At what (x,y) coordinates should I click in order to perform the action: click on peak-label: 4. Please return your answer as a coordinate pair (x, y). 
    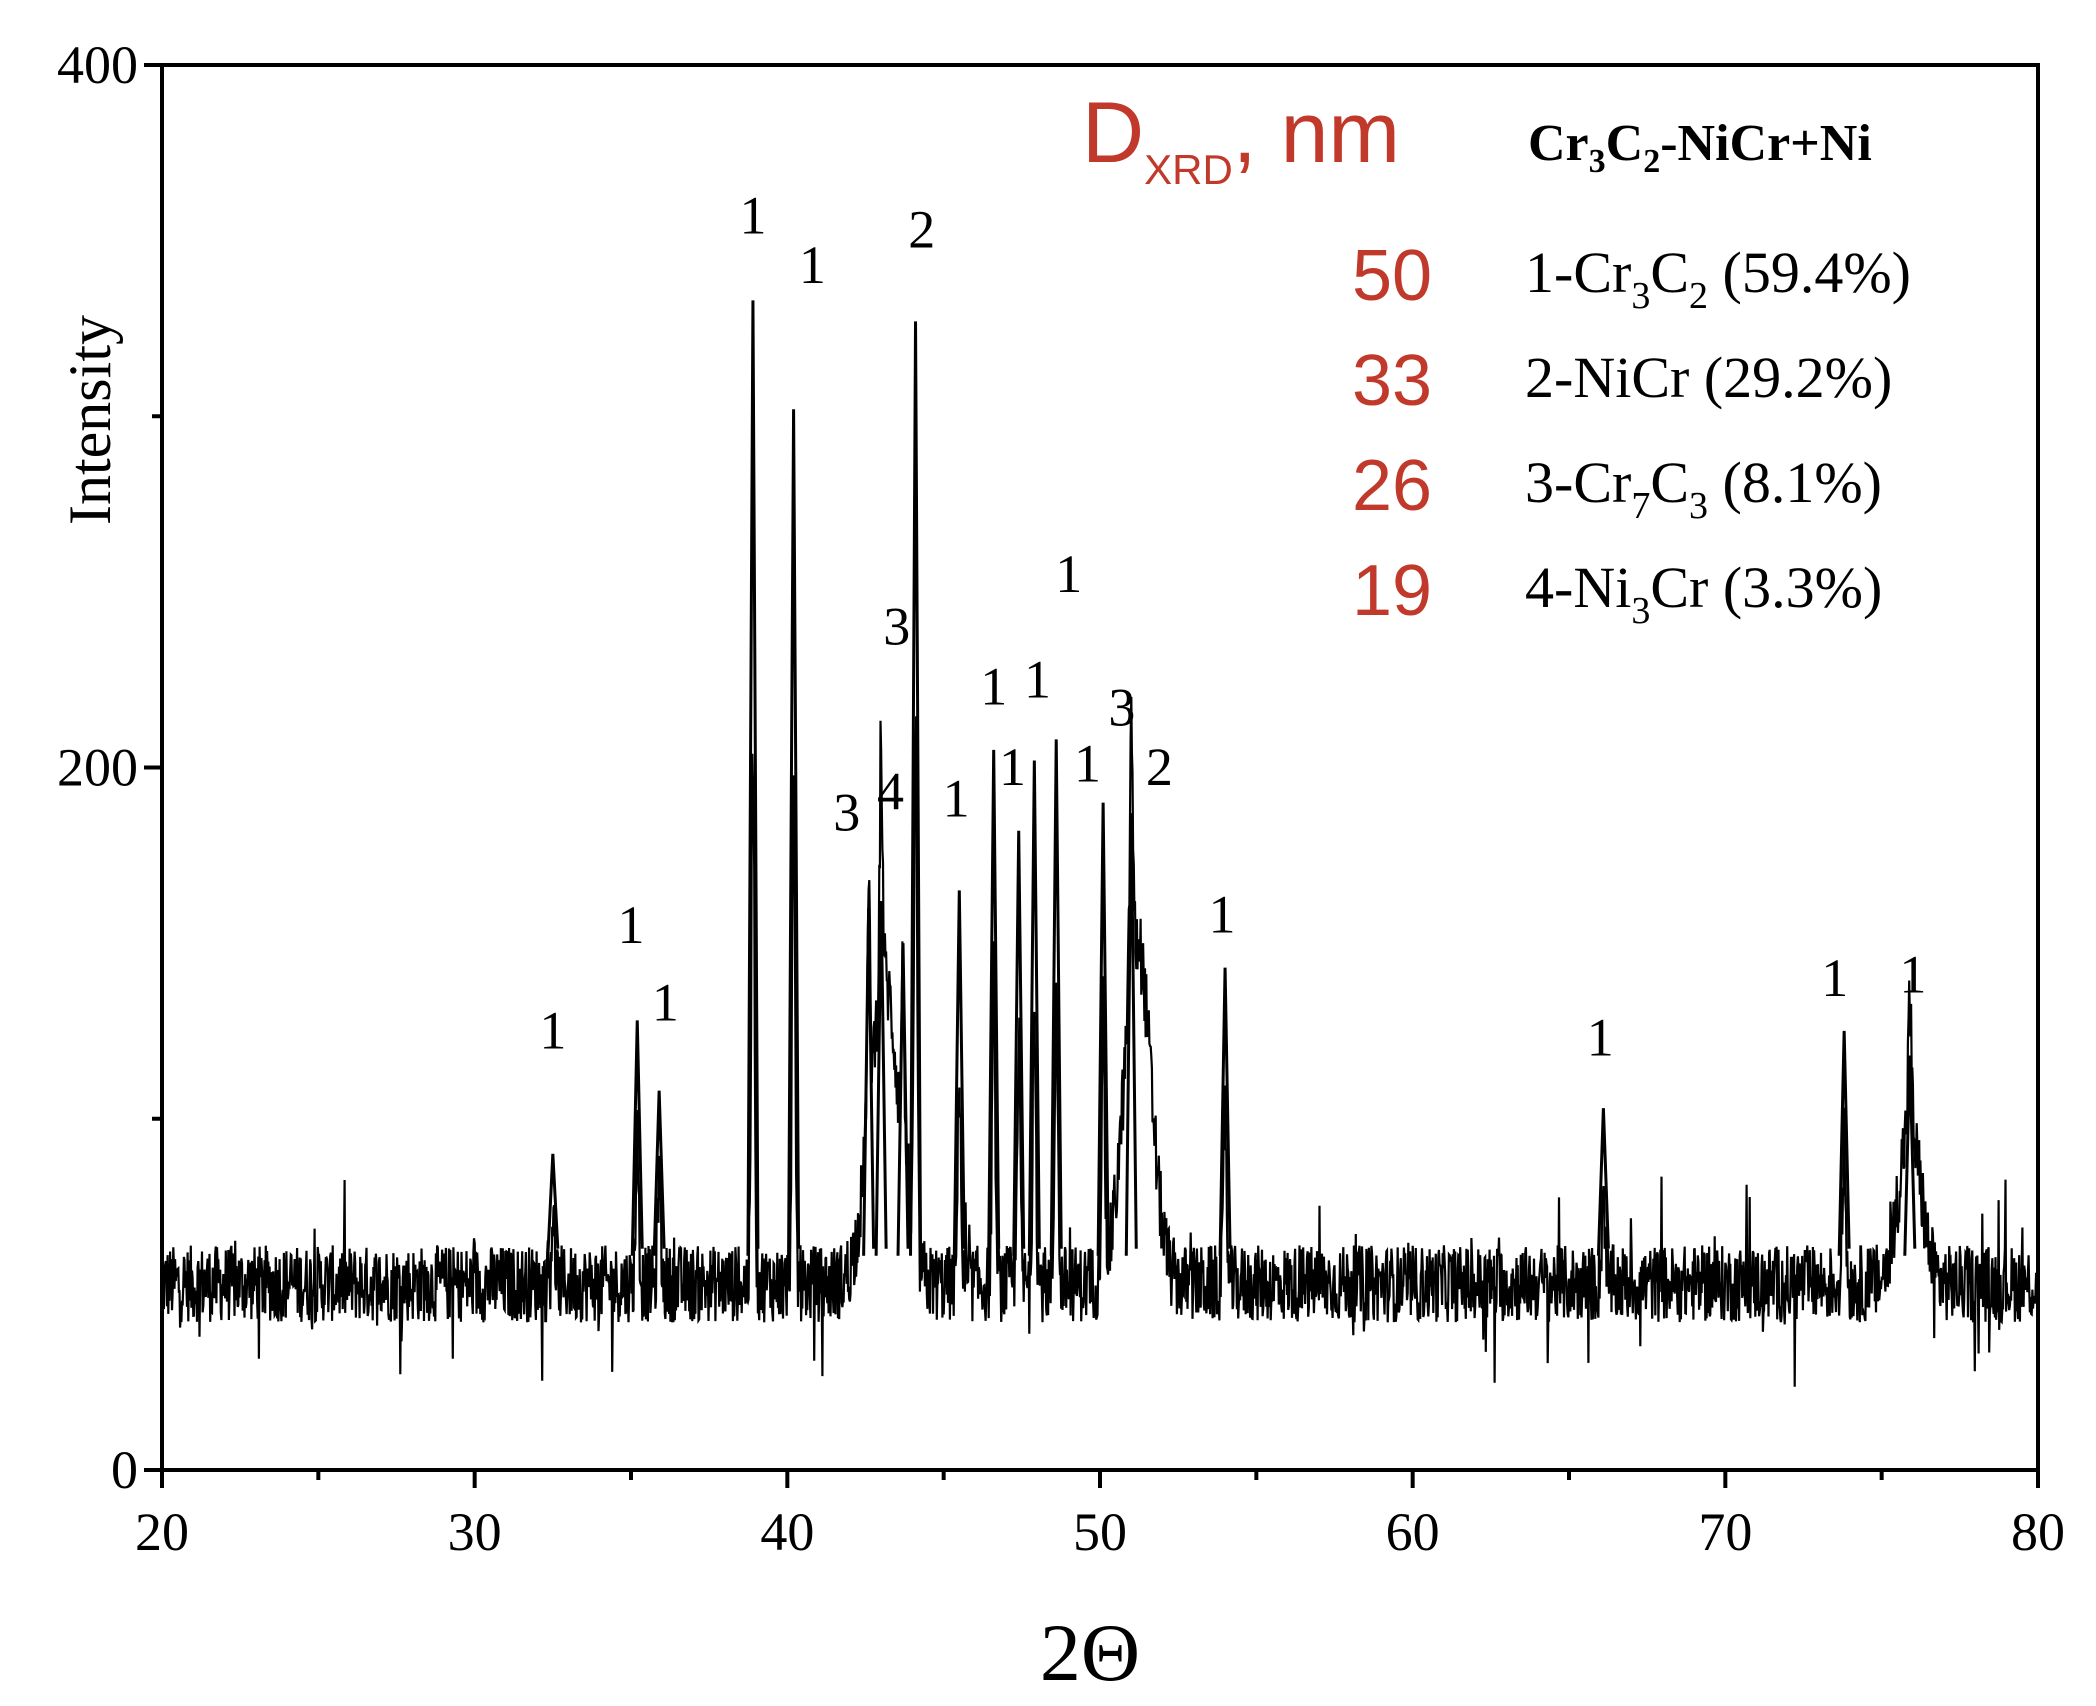
    Looking at the image, I should click on (890, 792).